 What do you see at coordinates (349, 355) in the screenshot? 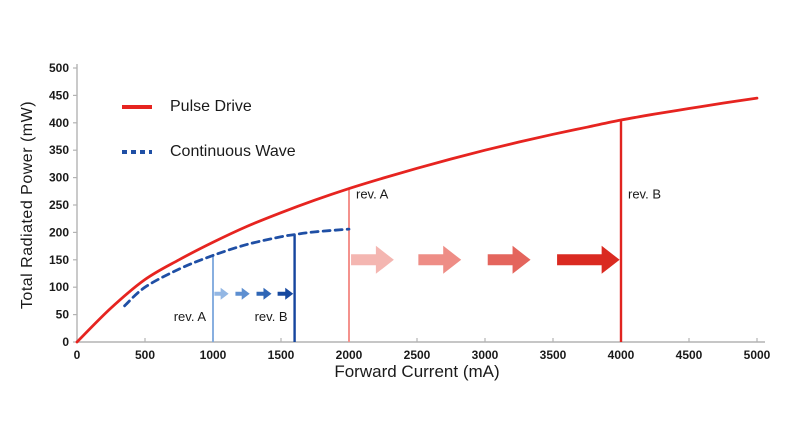
I see `x-tick-label: 2000` at bounding box center [349, 355].